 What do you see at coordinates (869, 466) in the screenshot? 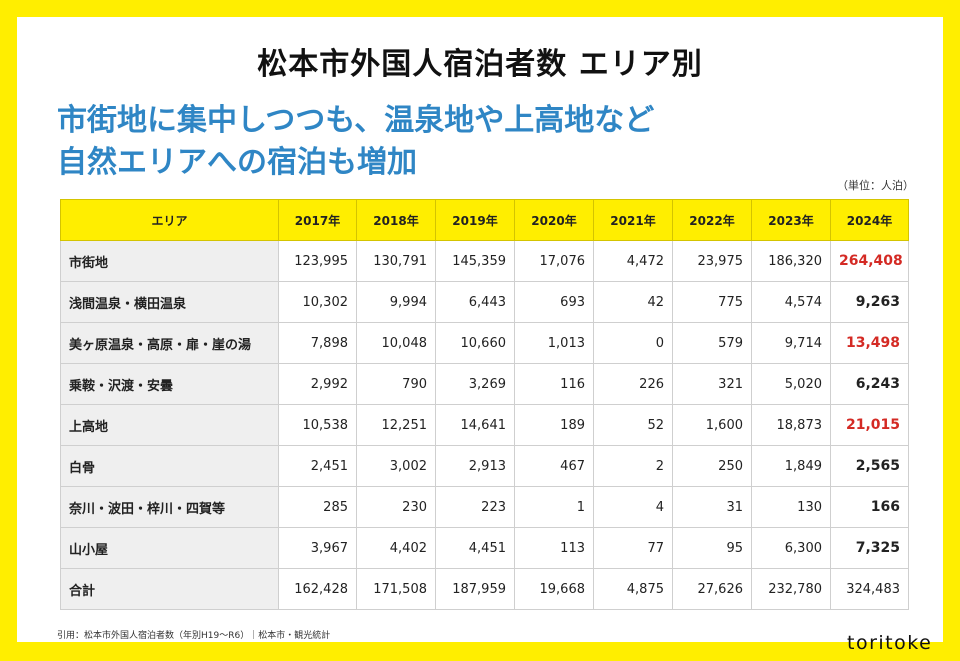
I see `value-cell-2024: 2,565` at bounding box center [869, 466].